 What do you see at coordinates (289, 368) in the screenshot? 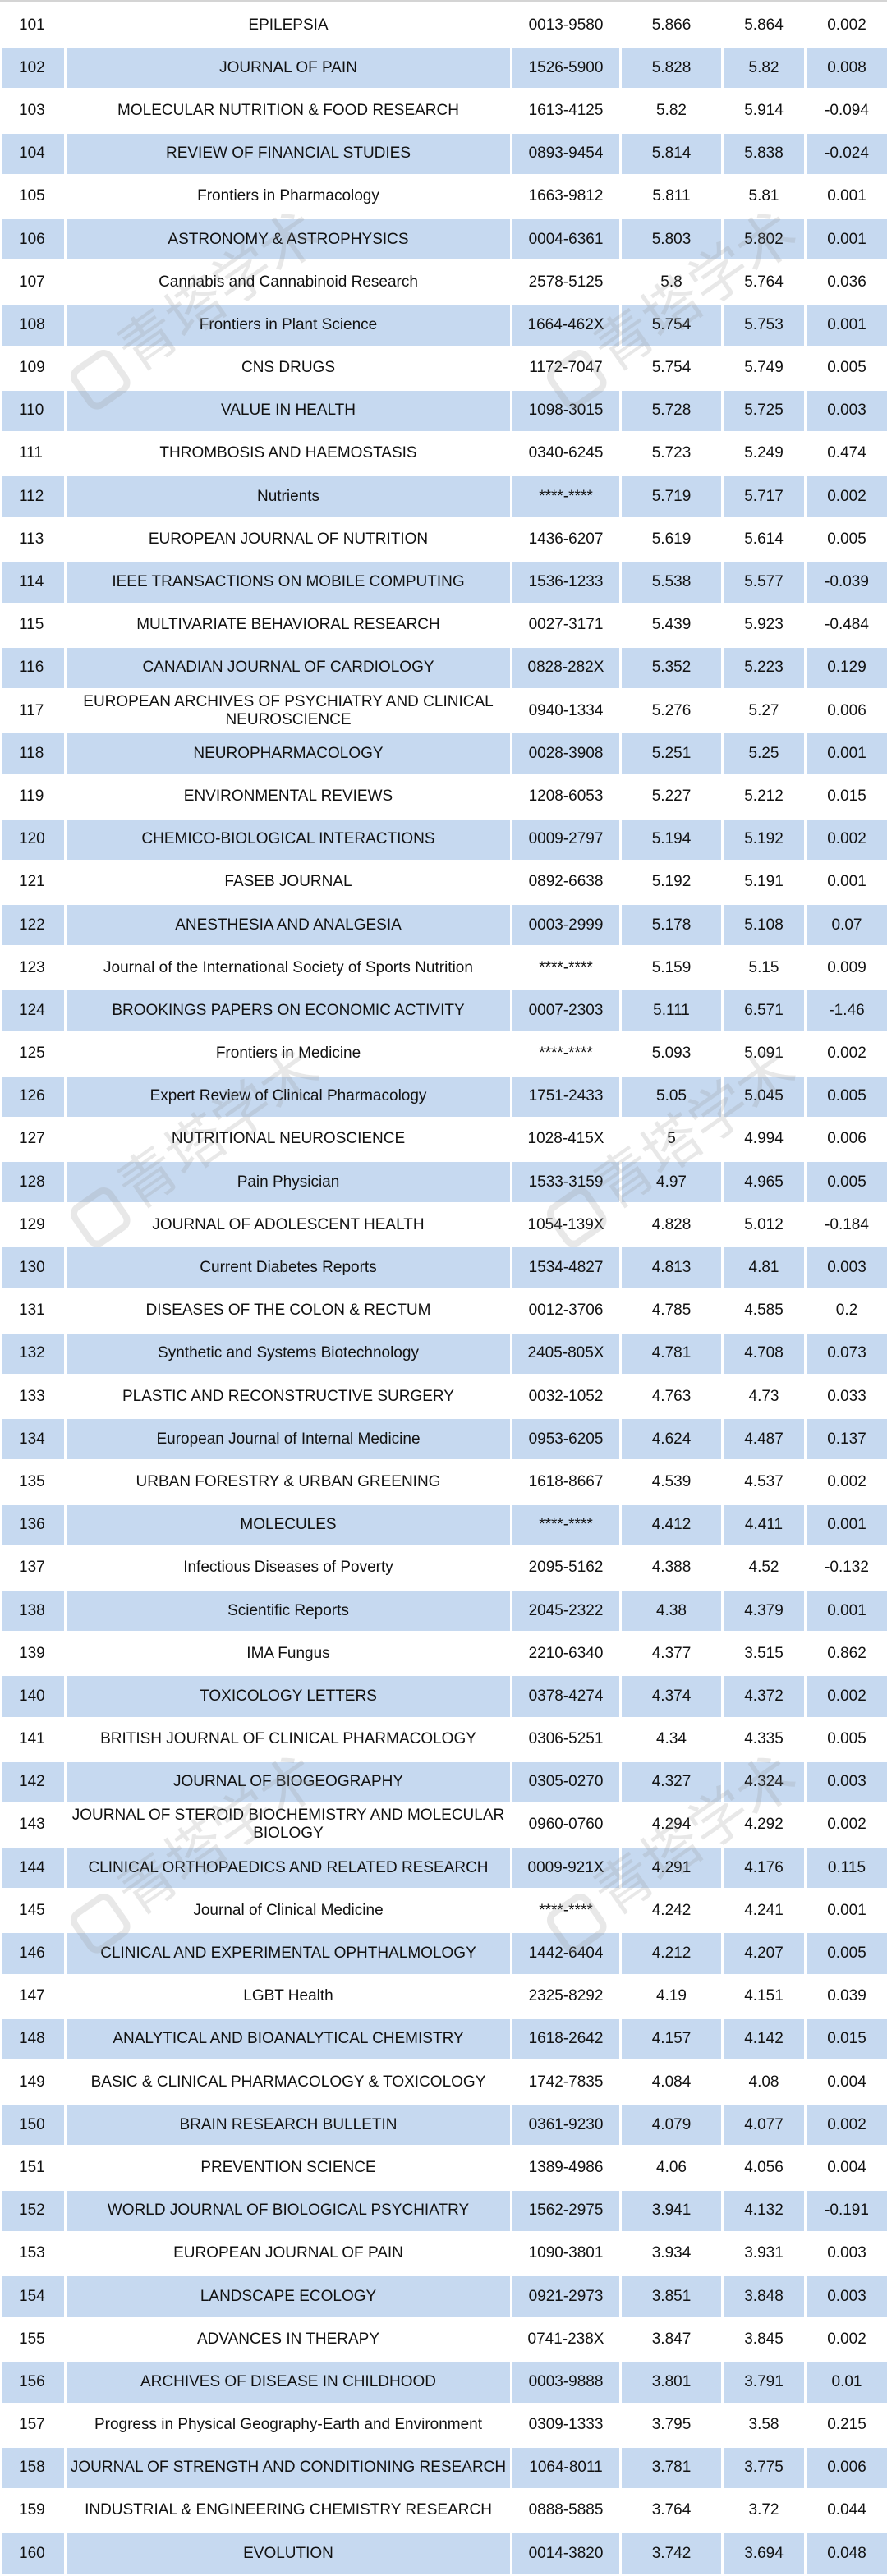
I see `journal-cell: CNS DRUGS` at bounding box center [289, 368].